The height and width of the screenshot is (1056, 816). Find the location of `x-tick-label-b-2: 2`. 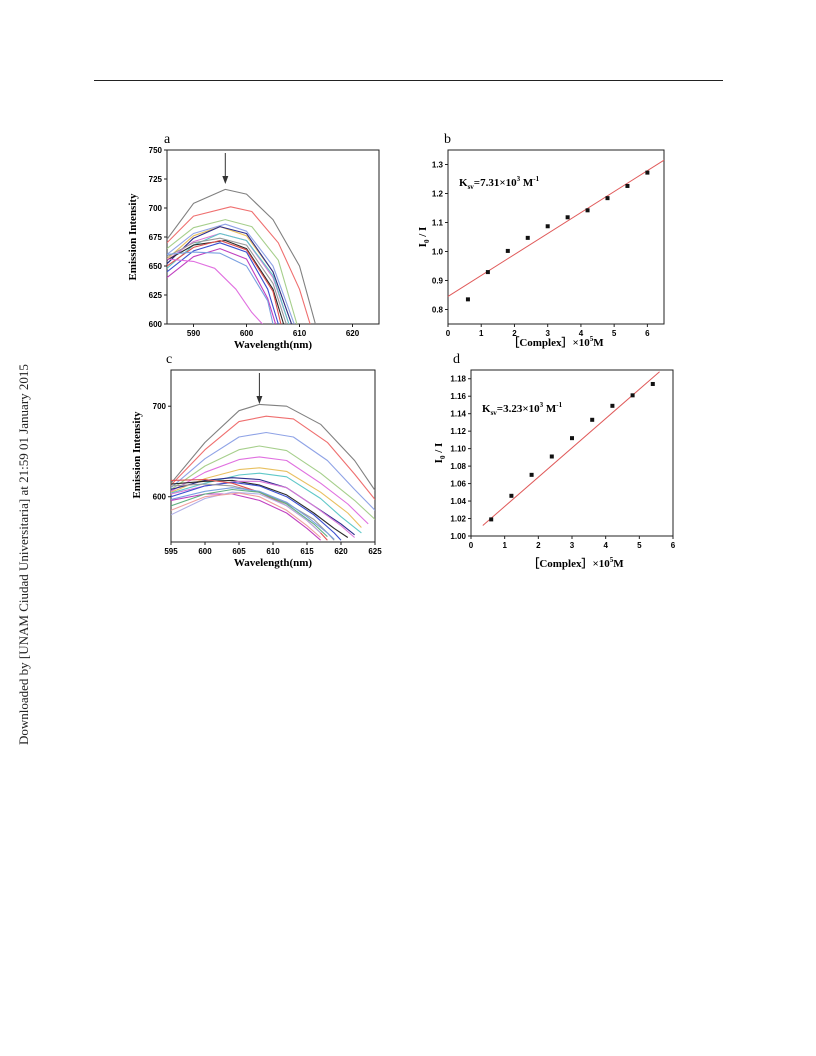

x-tick-label-b-2: 2 is located at coordinates (514, 333).